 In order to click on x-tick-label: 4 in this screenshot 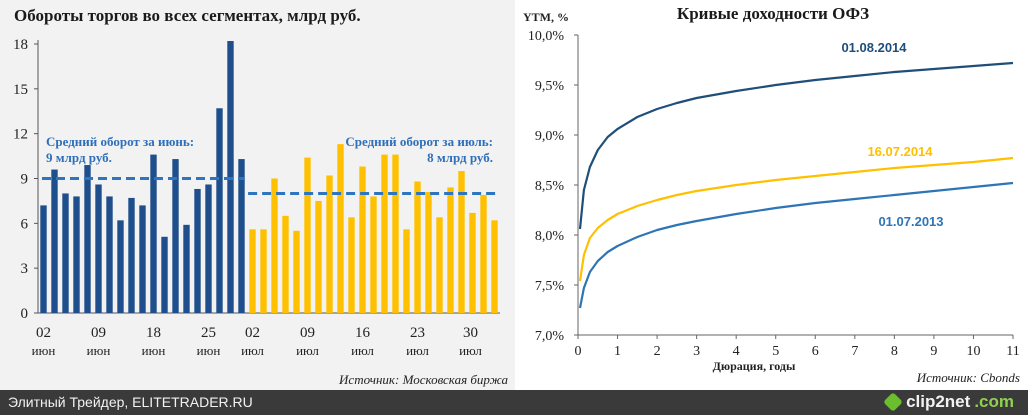, I will do `click(736, 351)`.